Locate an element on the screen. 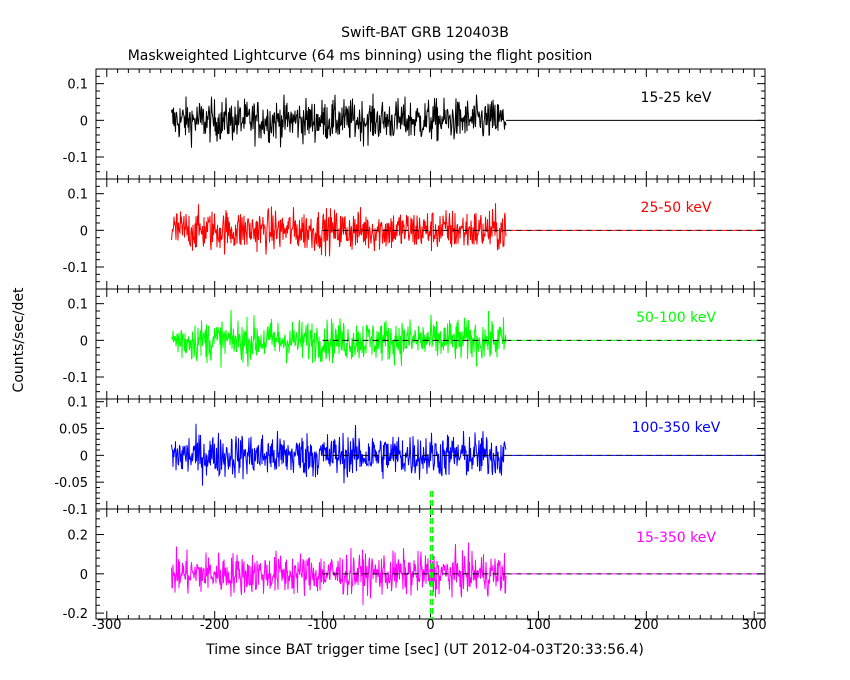  x-tick-label: -100 is located at coordinates (323, 625).